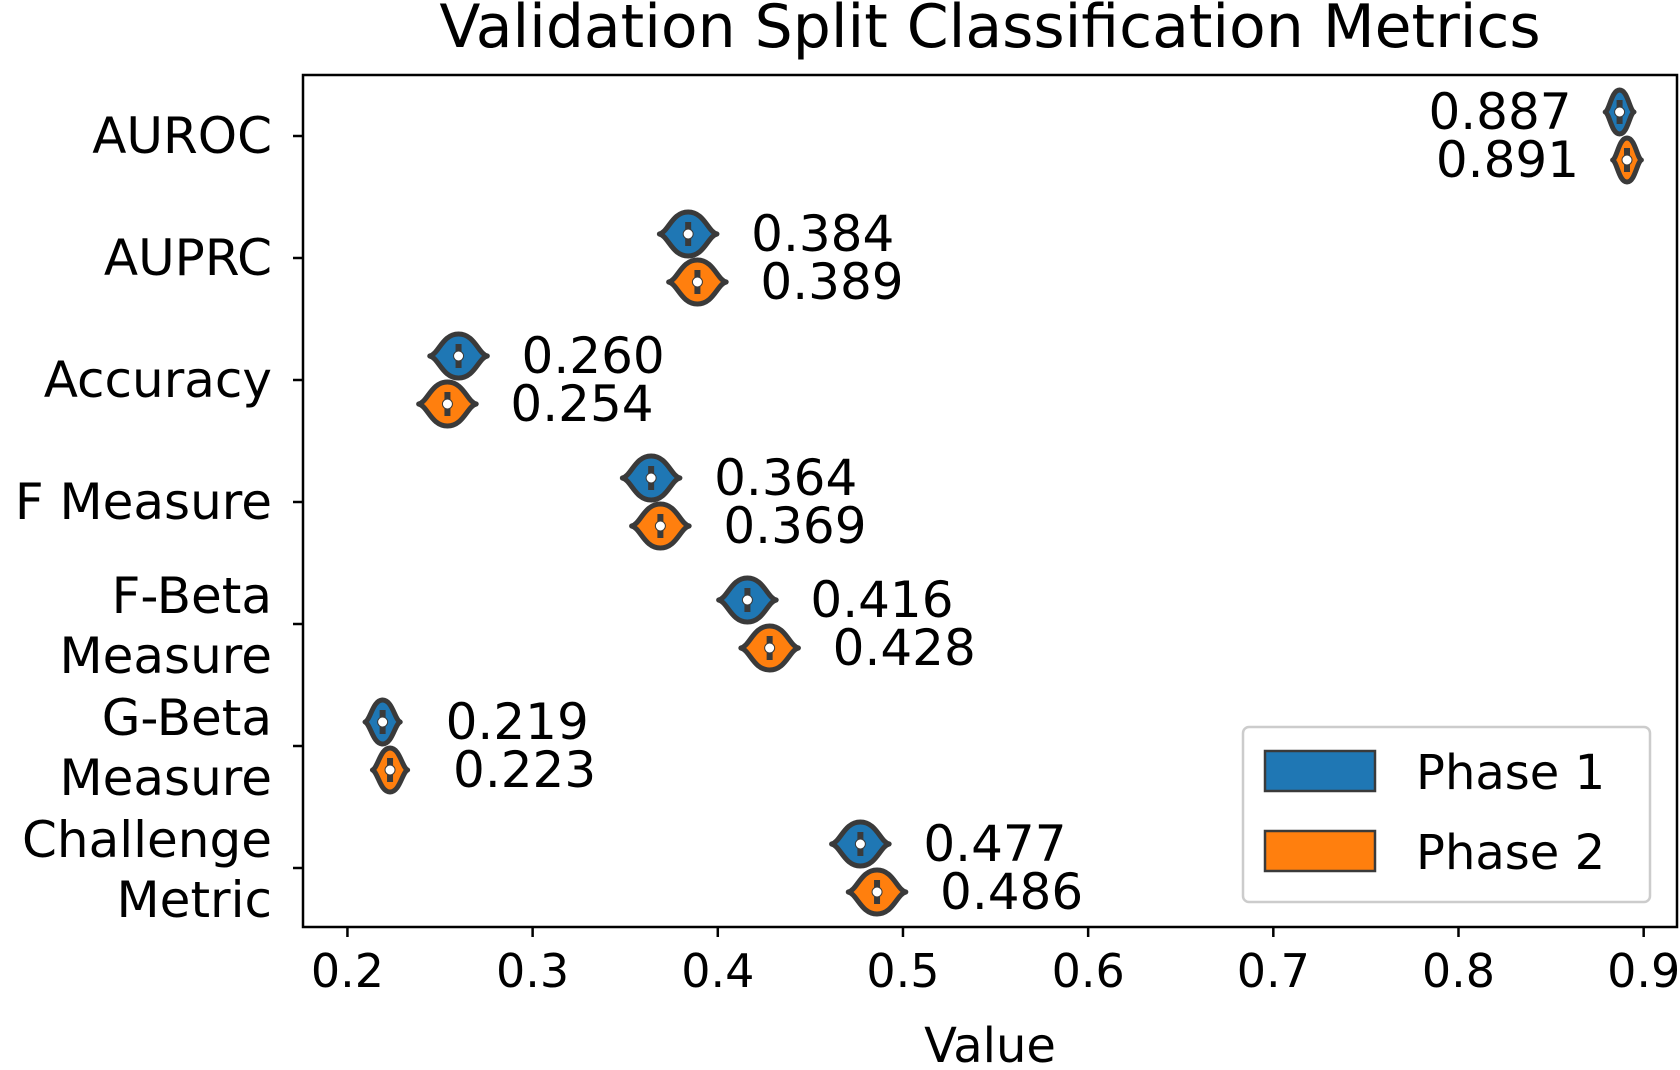 The width and height of the screenshot is (1680, 1070). Describe the element at coordinates (524, 770) in the screenshot. I see `data-label: 0.223` at that location.